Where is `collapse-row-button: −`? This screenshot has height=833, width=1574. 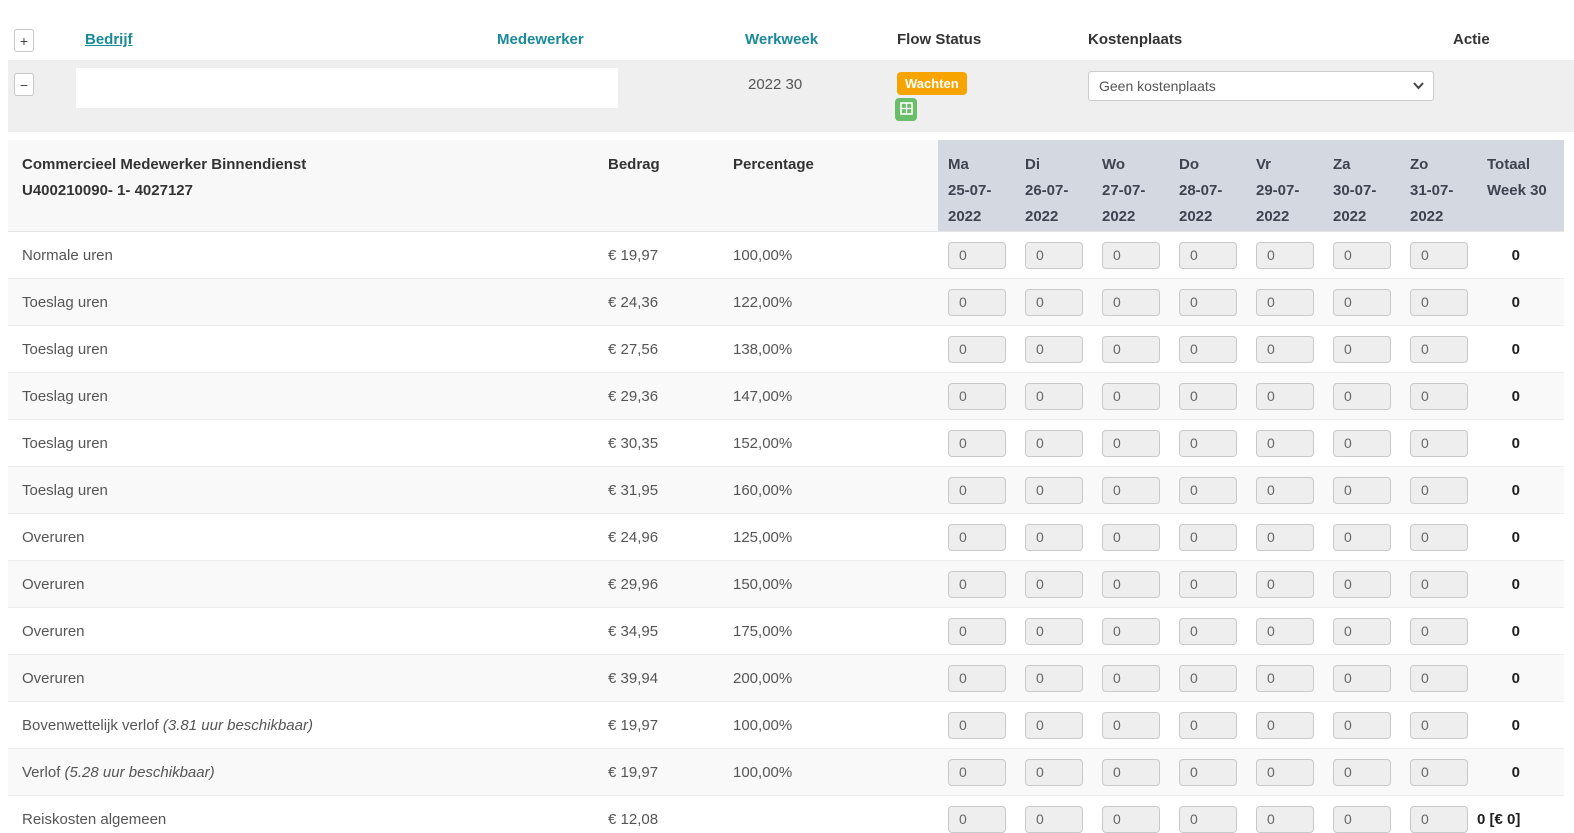
collapse-row-button: − is located at coordinates (24, 84).